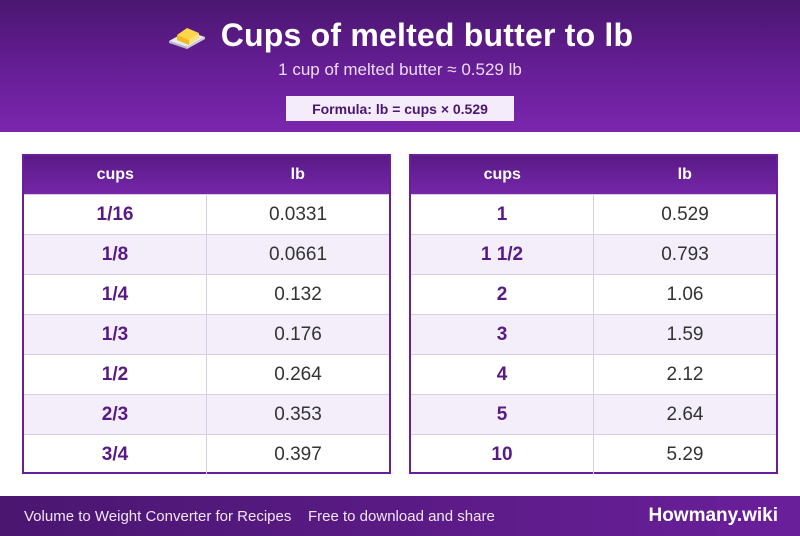 This screenshot has height=536, width=800. I want to click on cups-cell: 1 1/2, so click(502, 254).